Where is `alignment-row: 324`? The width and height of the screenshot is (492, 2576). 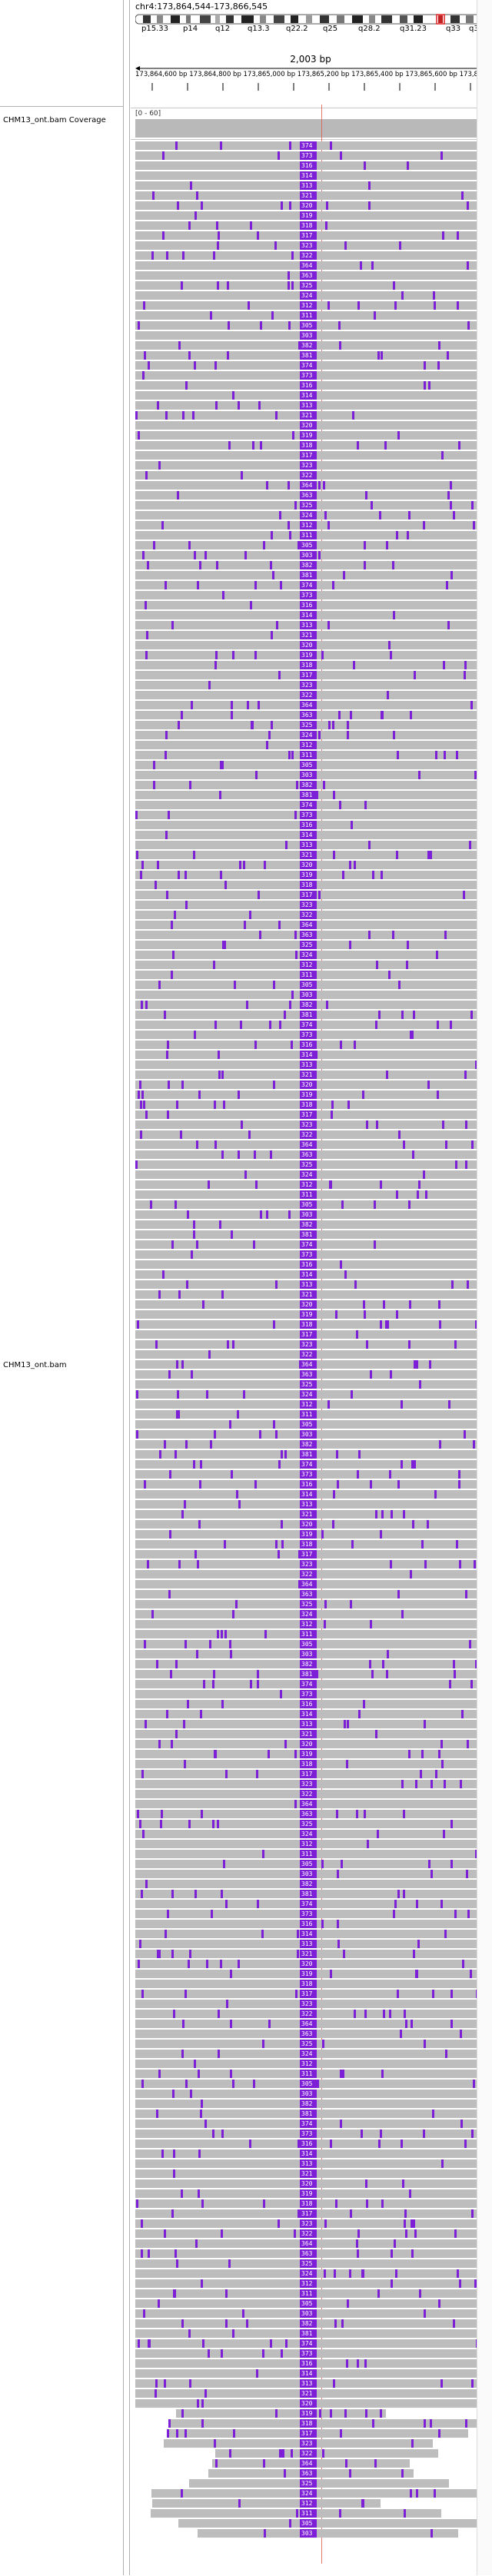 alignment-row: 324 is located at coordinates (310, 2493).